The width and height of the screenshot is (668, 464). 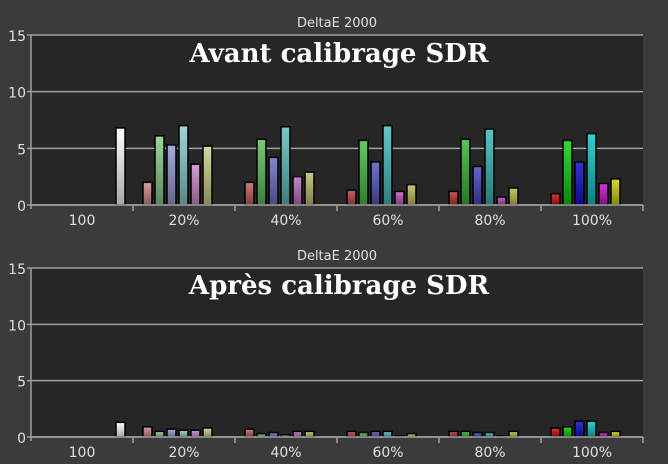 I want to click on chart-subtitle: Avant calibrage SDR, so click(x=339, y=54).